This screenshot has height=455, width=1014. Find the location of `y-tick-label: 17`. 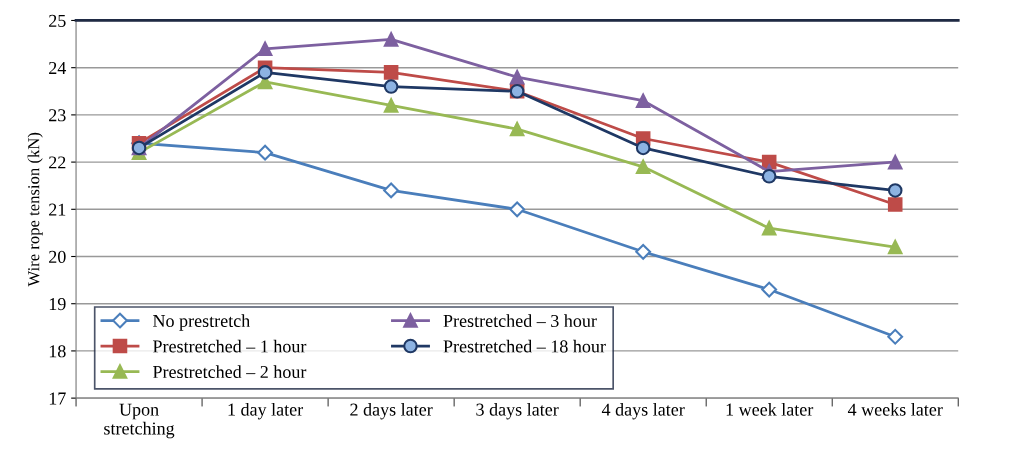

y-tick-label: 17 is located at coordinates (57, 398).